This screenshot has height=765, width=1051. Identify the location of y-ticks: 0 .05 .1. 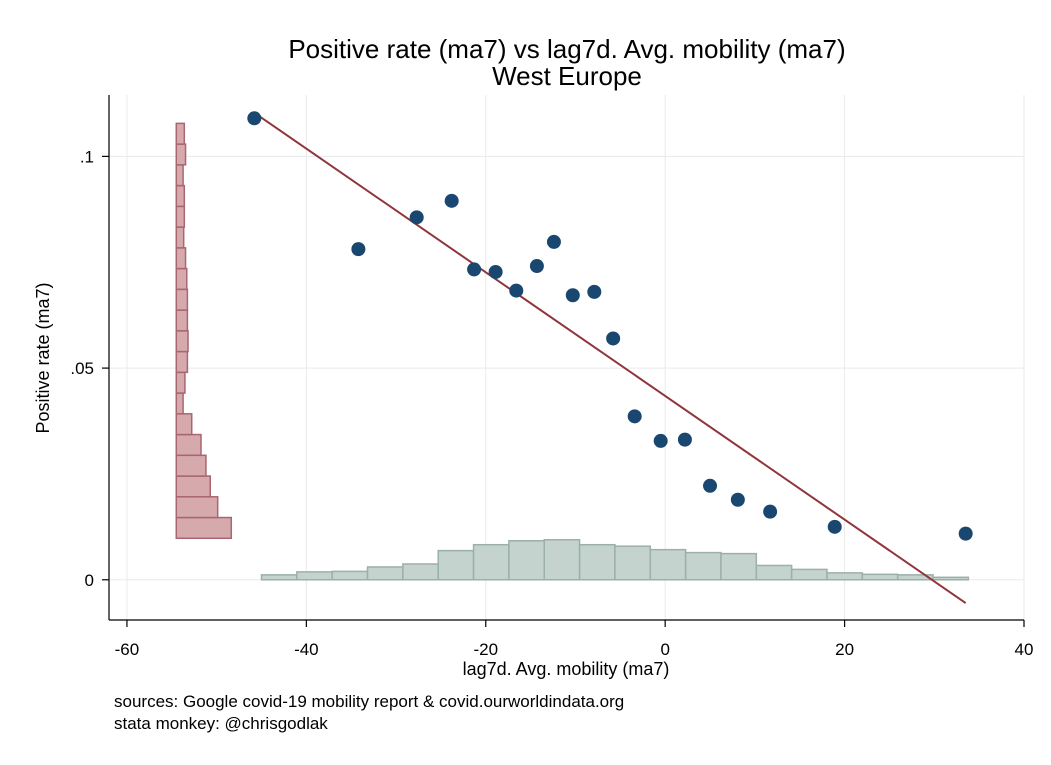
(89, 368).